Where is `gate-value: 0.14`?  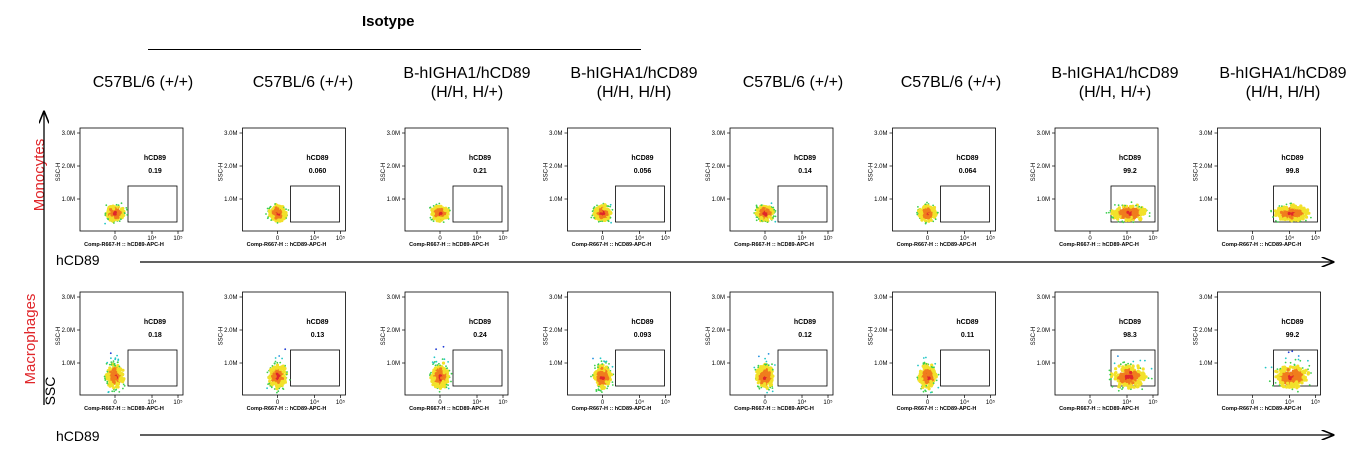
gate-value: 0.14 is located at coordinates (805, 171).